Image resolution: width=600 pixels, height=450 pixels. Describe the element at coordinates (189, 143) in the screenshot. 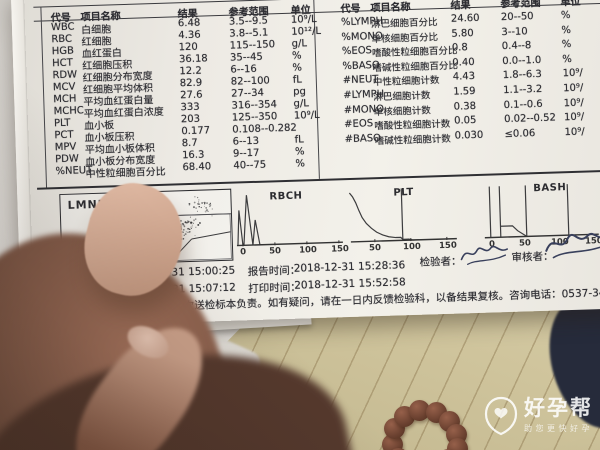

I see `cell-result: 8.7` at that location.